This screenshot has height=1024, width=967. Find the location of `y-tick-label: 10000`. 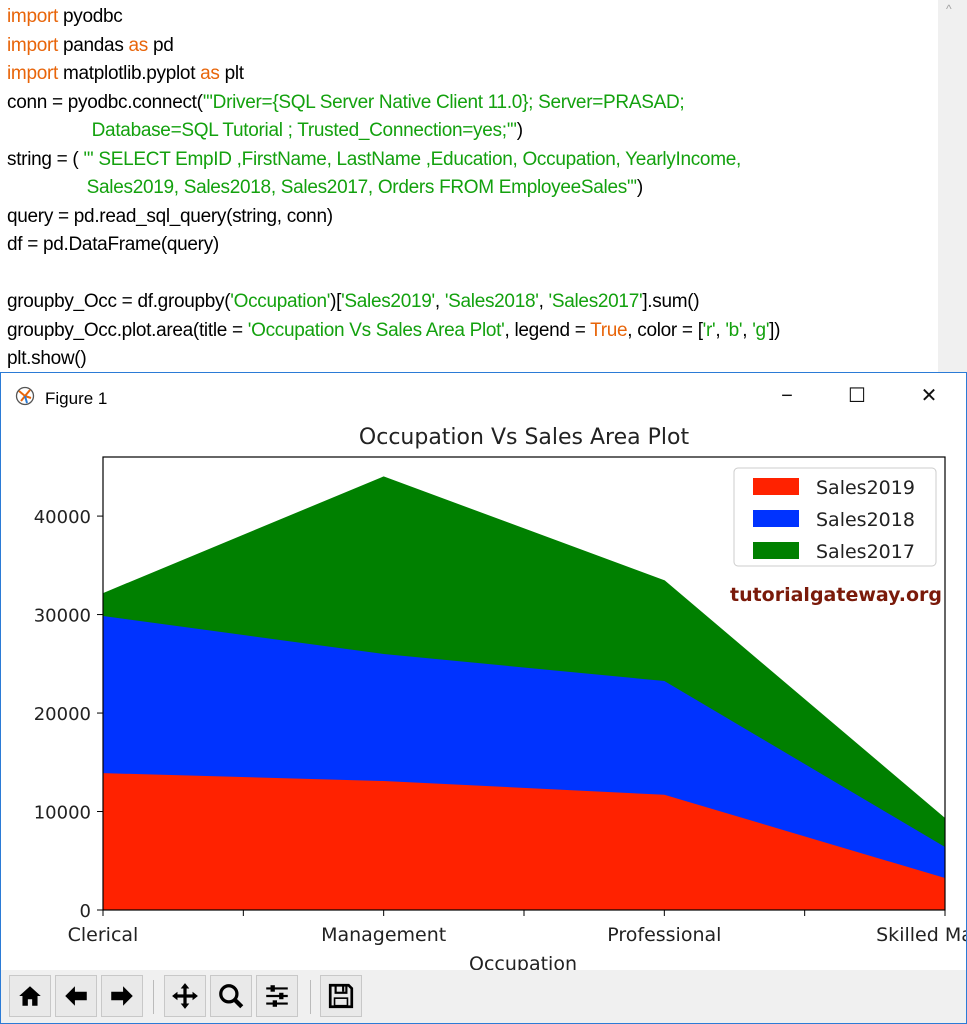

y-tick-label: 10000 is located at coordinates (62, 813).